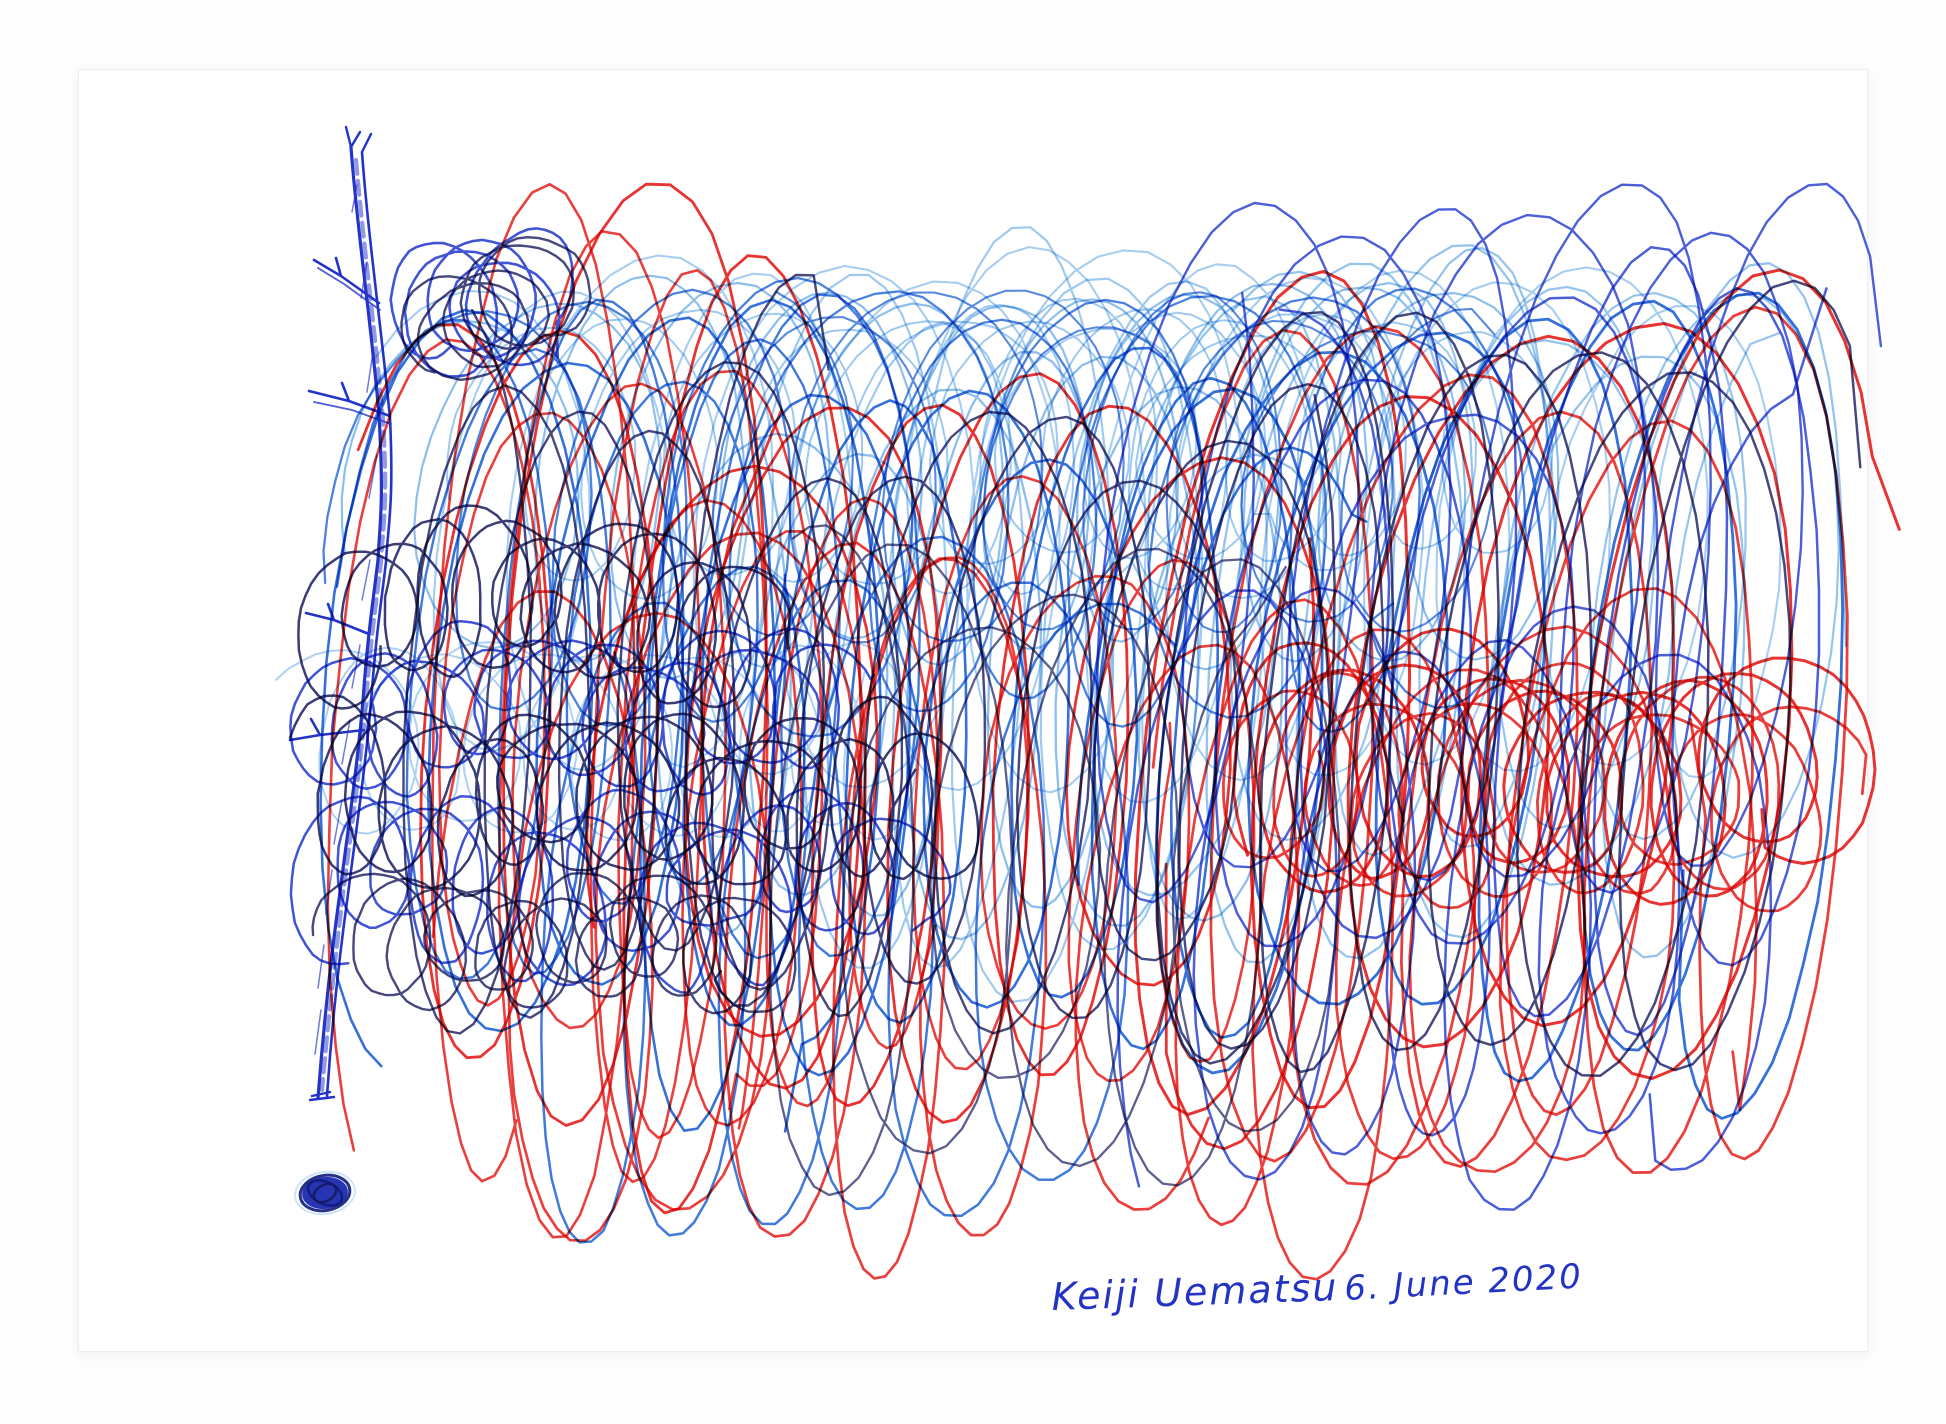 The image size is (1946, 1424). I want to click on ink-dot, so click(325, 1193).